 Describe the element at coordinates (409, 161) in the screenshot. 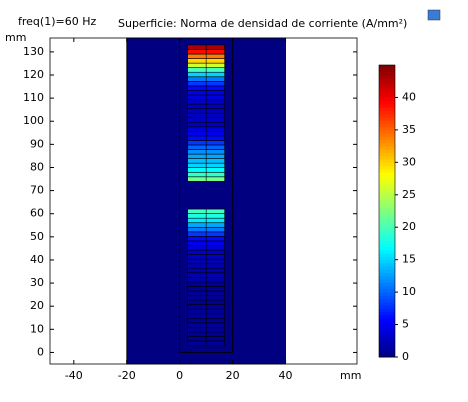

I see `colorbar-tick-label: 30` at that location.